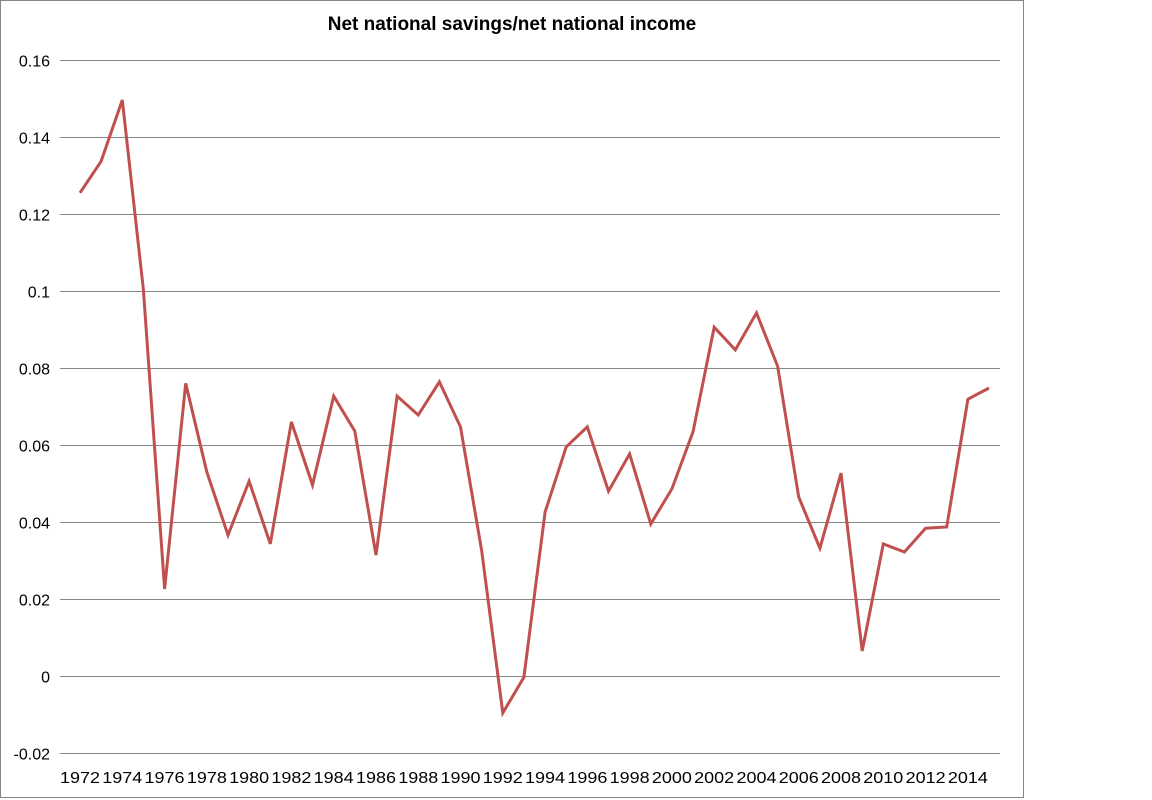 The image size is (1152, 800). Describe the element at coordinates (207, 778) in the screenshot. I see `x-tick-label: 1978` at that location.